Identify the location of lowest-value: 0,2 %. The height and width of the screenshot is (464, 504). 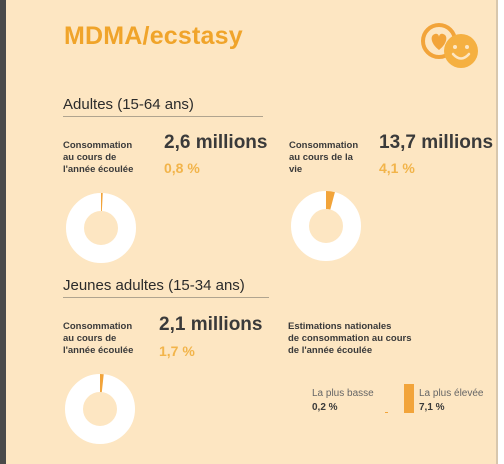
(325, 407).